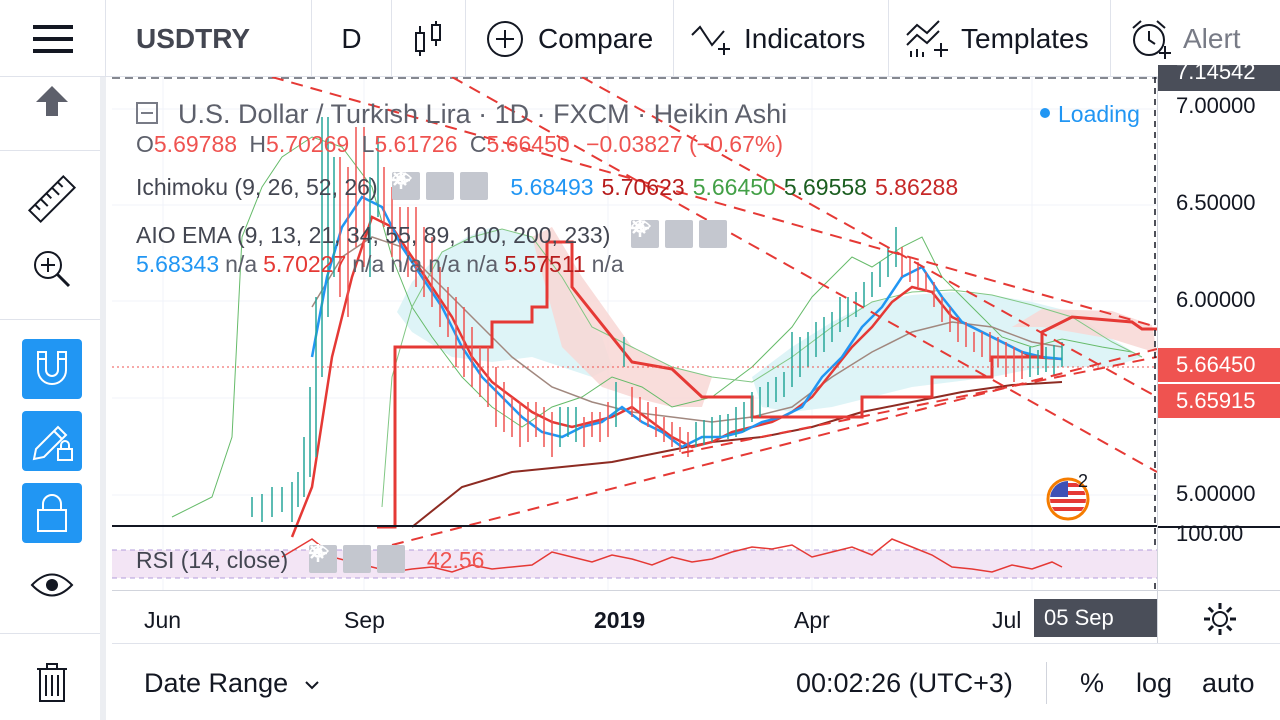 The image size is (1280, 720). Describe the element at coordinates (52, 269) in the screenshot. I see `zoom-in-button` at that location.